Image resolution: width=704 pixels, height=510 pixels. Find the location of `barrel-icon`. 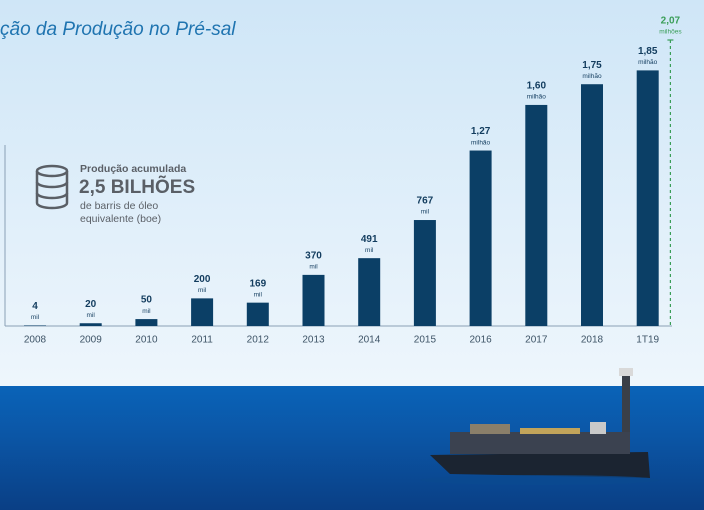

barrel-icon is located at coordinates (52, 187).